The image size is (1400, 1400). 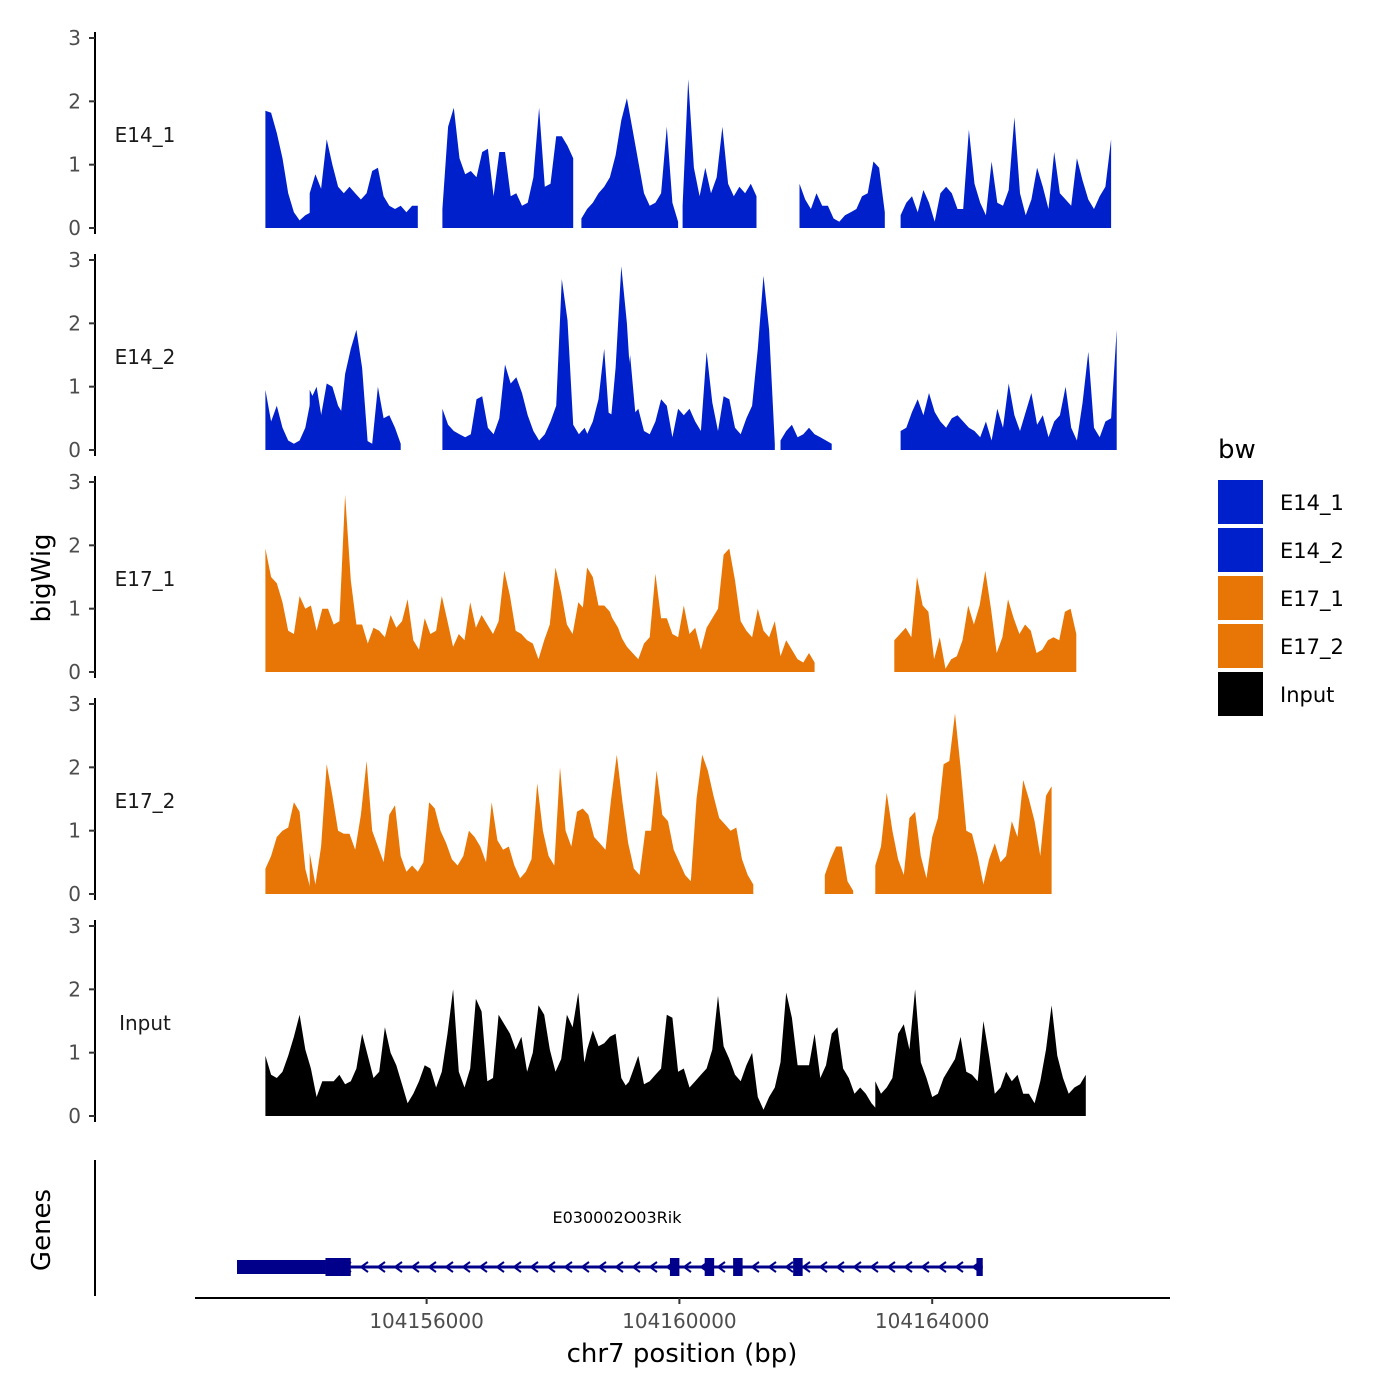 I want to click on genes-axis-title: Genes, so click(x=42, y=1230).